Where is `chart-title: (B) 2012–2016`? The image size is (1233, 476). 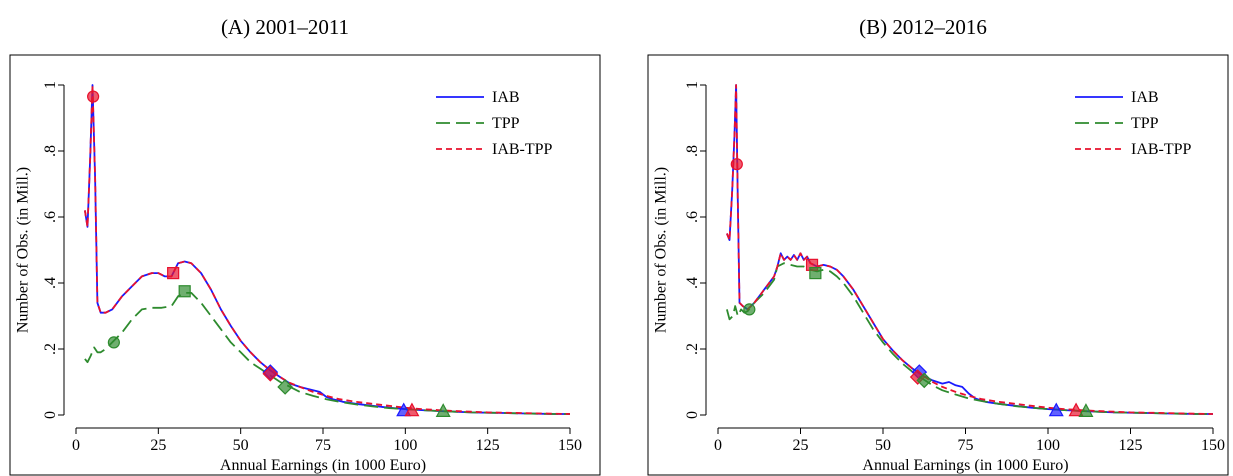
chart-title: (B) 2012–2016 is located at coordinates (923, 27).